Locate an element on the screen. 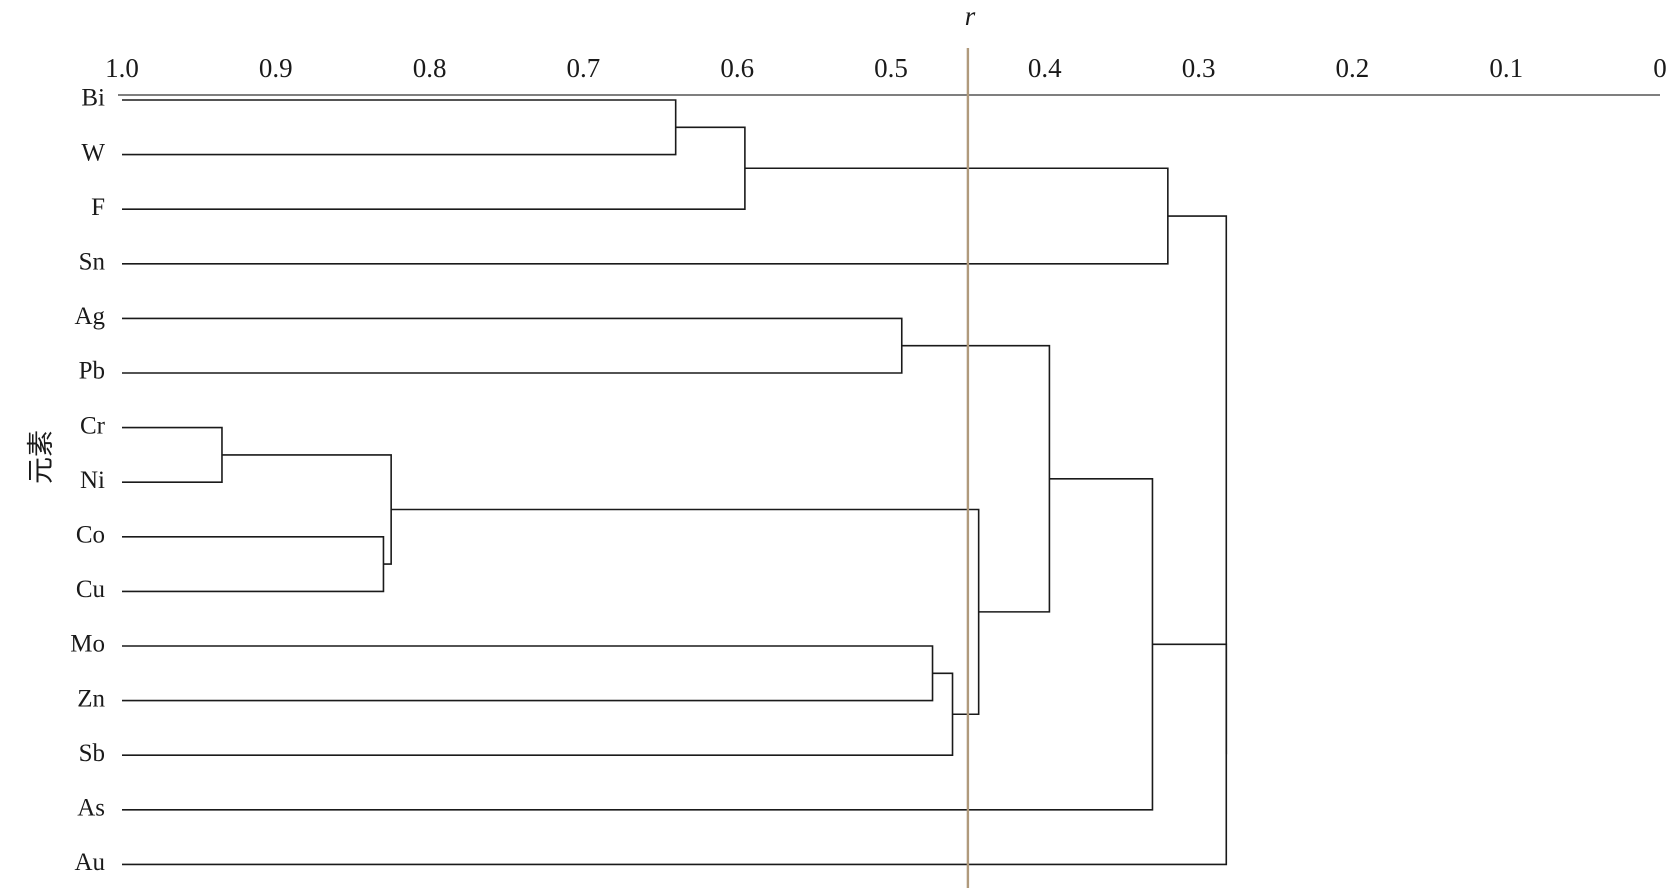  x-tick-label: 0.3 is located at coordinates (1199, 68).